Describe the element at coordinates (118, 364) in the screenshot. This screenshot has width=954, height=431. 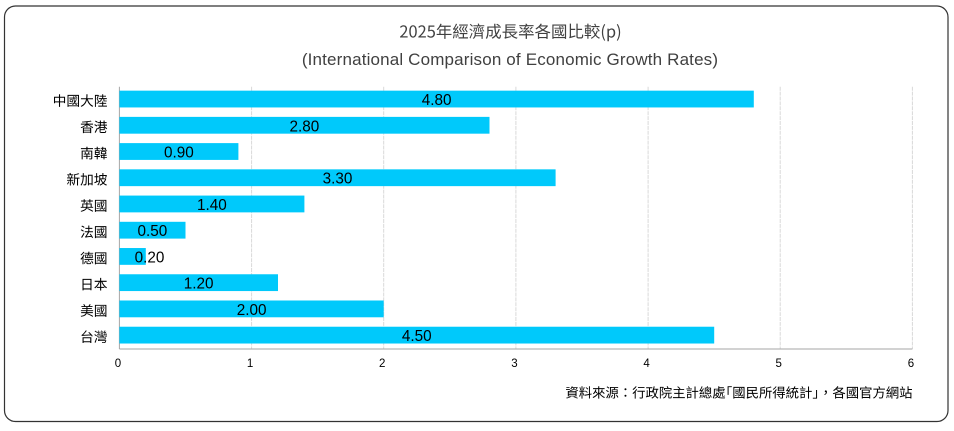
I see `svg-text: 0` at that location.